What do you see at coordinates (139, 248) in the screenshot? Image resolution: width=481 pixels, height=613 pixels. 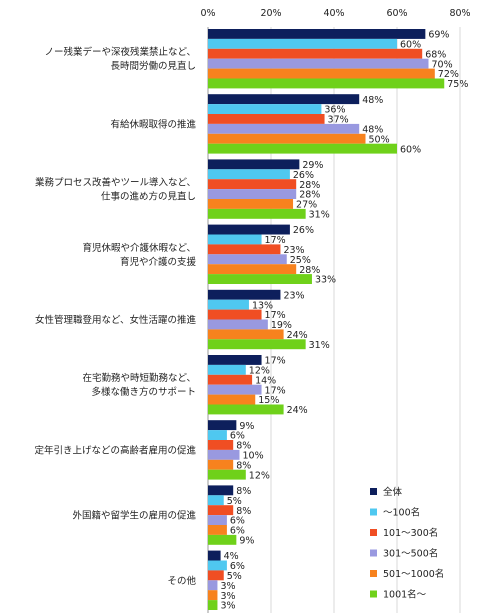 I see `category-label-3-0: 育児休暇や介護休暇など、` at bounding box center [139, 248].